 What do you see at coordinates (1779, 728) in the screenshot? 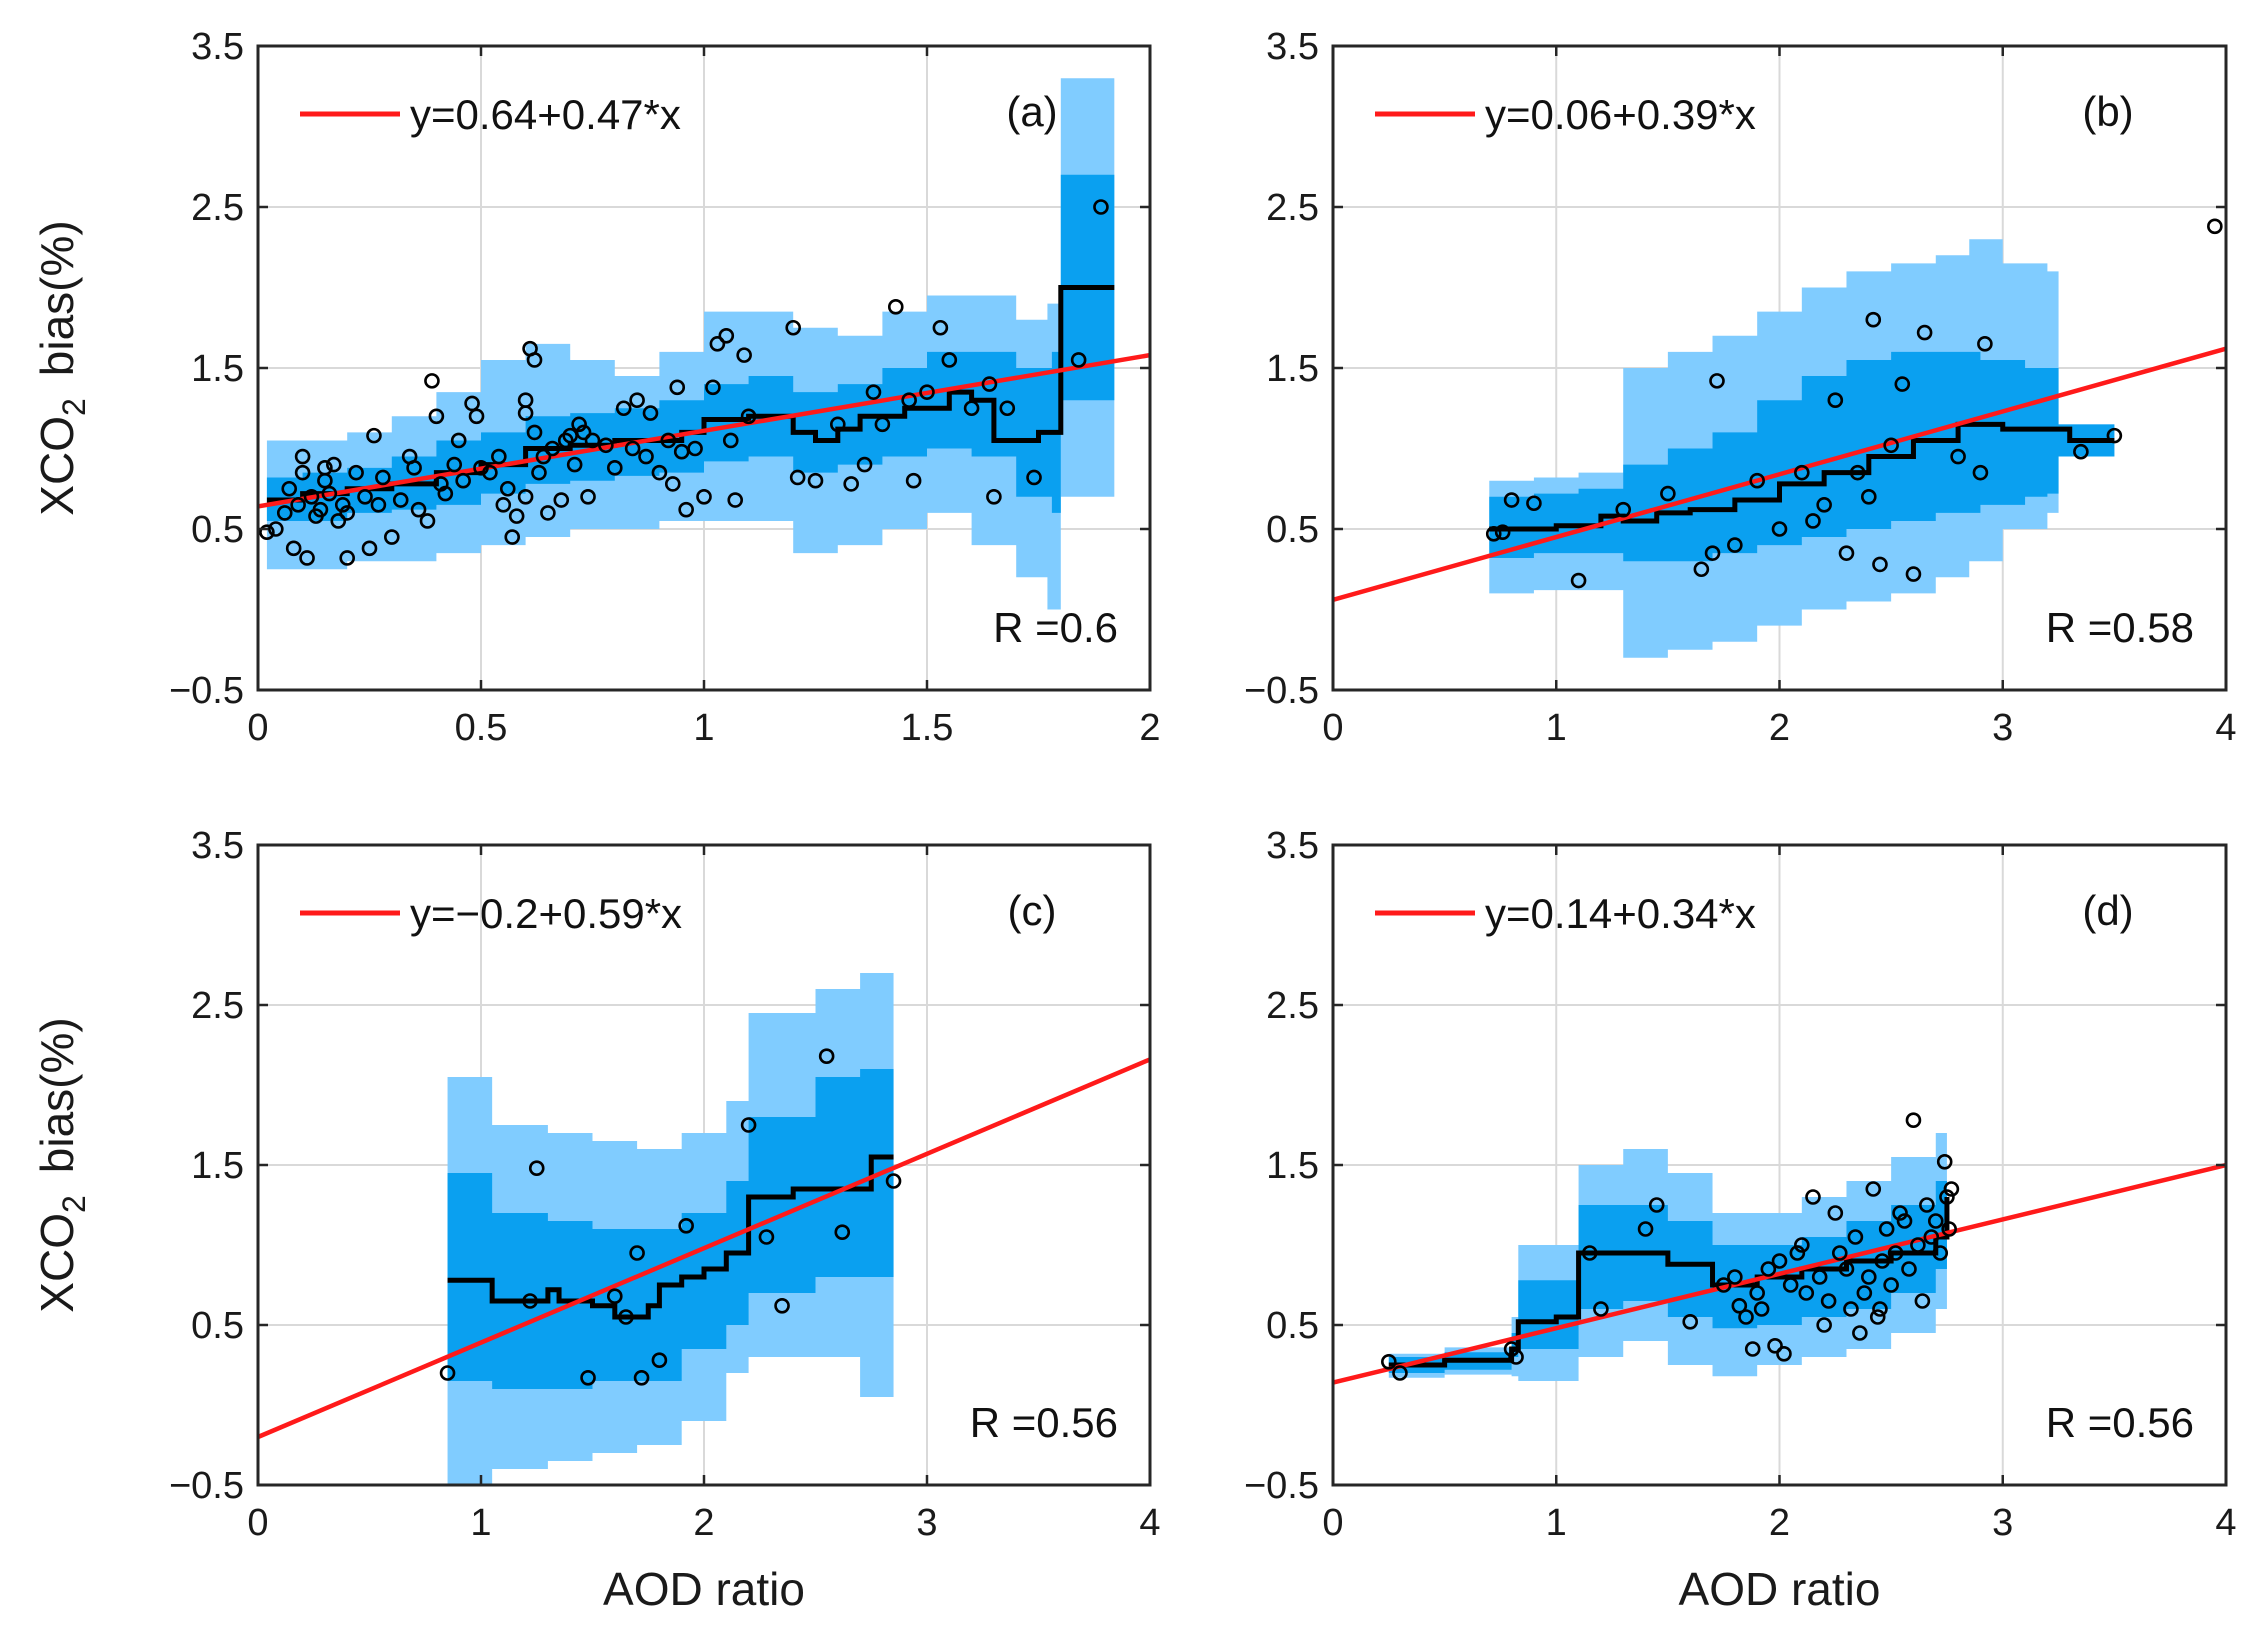
I see `x-tick-label: 2` at bounding box center [1779, 728].